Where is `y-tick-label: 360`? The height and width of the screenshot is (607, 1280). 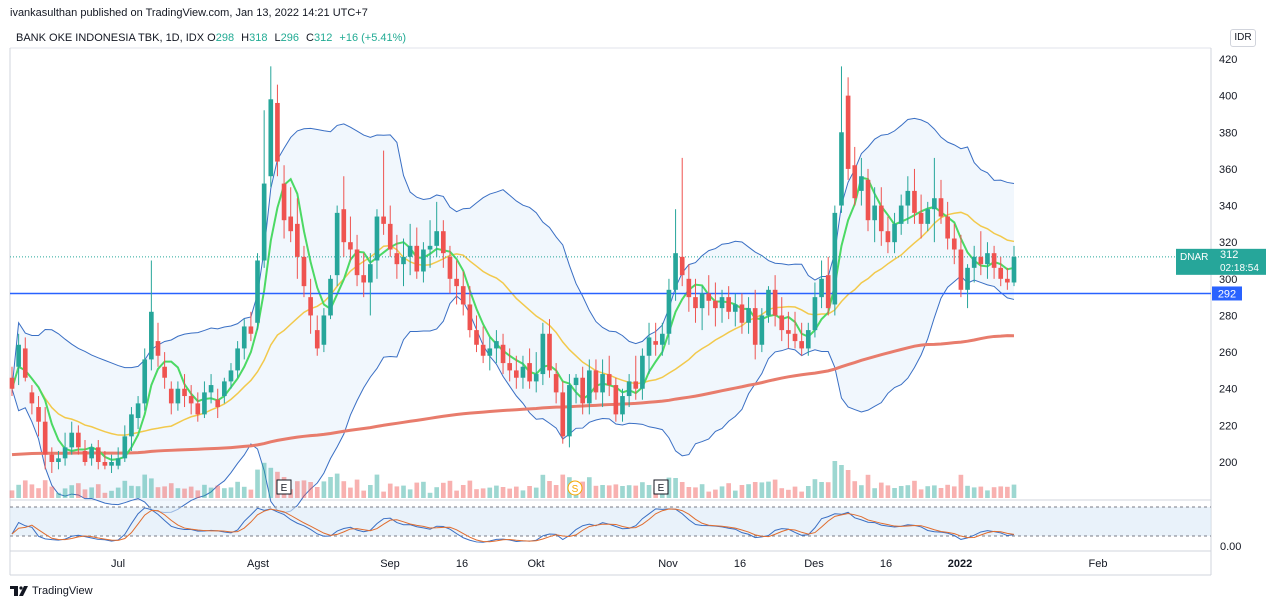 y-tick-label: 360 is located at coordinates (1228, 170).